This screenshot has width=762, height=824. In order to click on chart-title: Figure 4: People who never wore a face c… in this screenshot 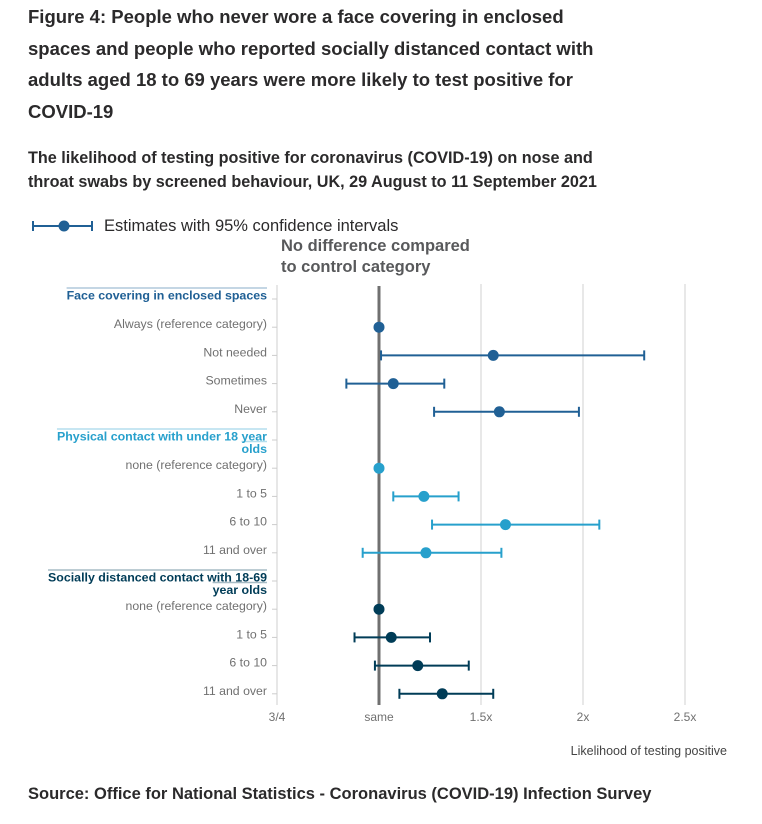, I will do `click(311, 64)`.